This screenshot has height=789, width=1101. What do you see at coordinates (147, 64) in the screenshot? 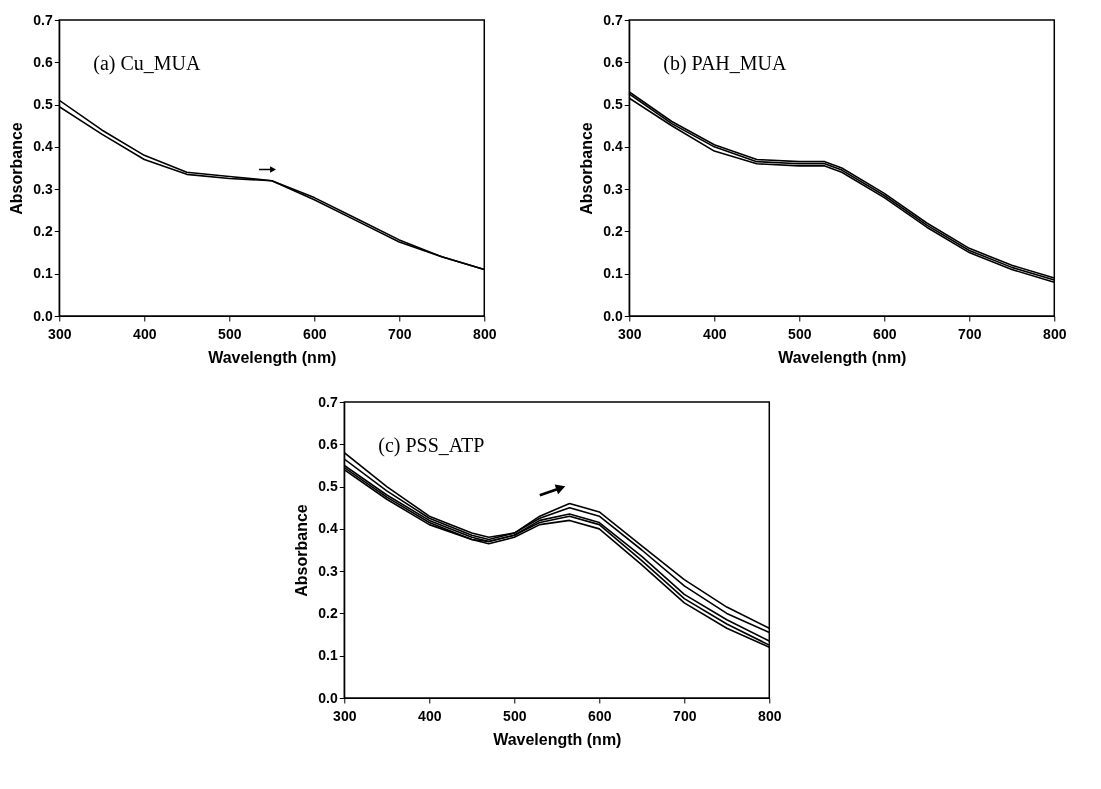
I see `annotation: (a) Cu_MUA` at bounding box center [147, 64].